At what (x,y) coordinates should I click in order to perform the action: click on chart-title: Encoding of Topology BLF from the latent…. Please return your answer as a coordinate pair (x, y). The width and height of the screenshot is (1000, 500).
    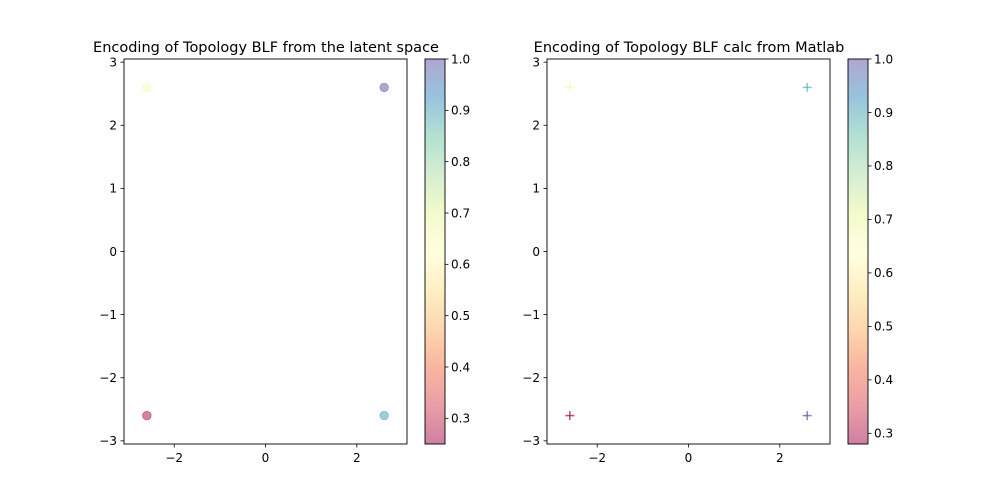
    Looking at the image, I should click on (266, 48).